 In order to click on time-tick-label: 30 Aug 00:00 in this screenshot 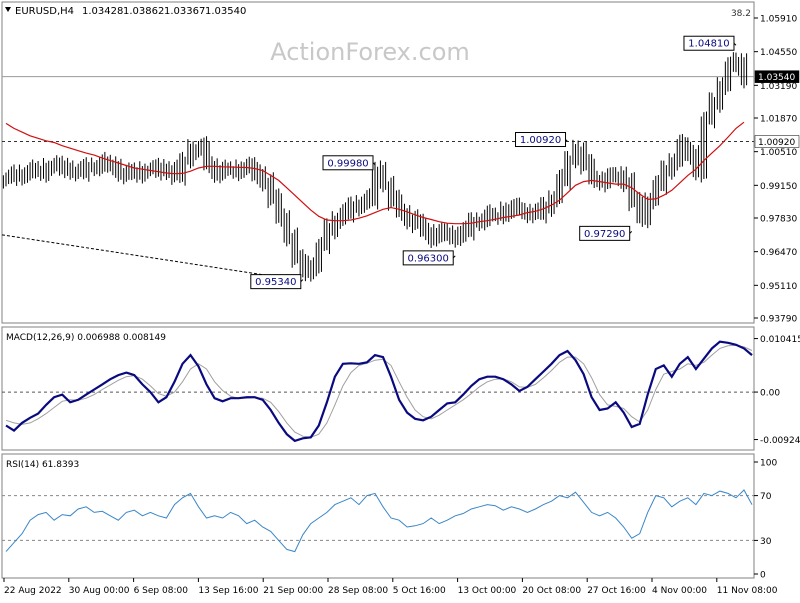, I will do `click(99, 591)`.